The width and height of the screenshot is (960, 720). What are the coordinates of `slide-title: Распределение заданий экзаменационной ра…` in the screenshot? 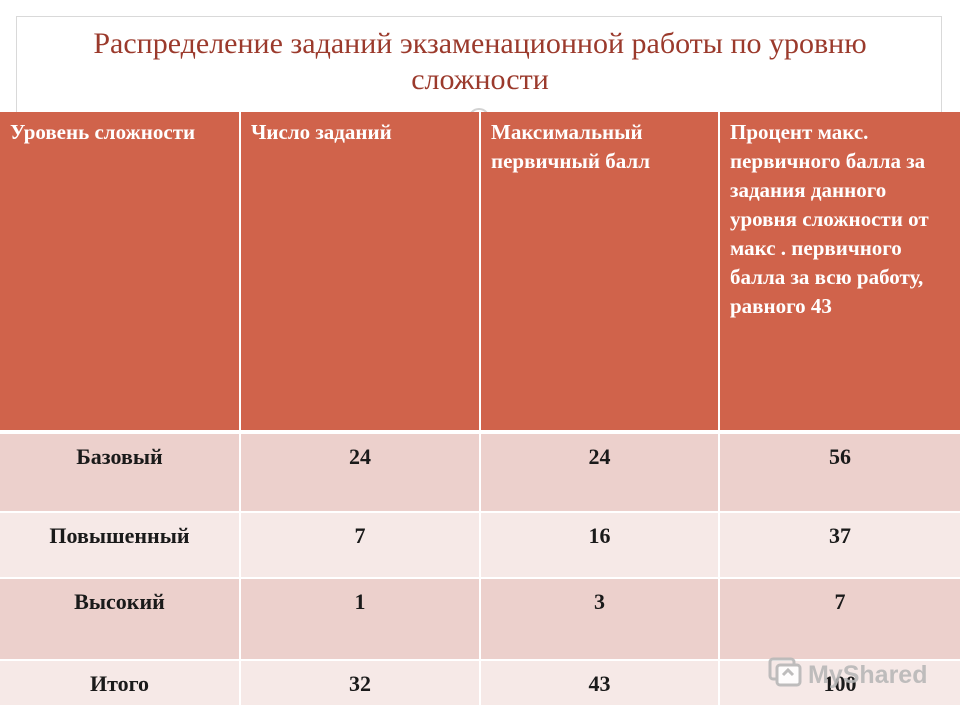 It's located at (480, 61).